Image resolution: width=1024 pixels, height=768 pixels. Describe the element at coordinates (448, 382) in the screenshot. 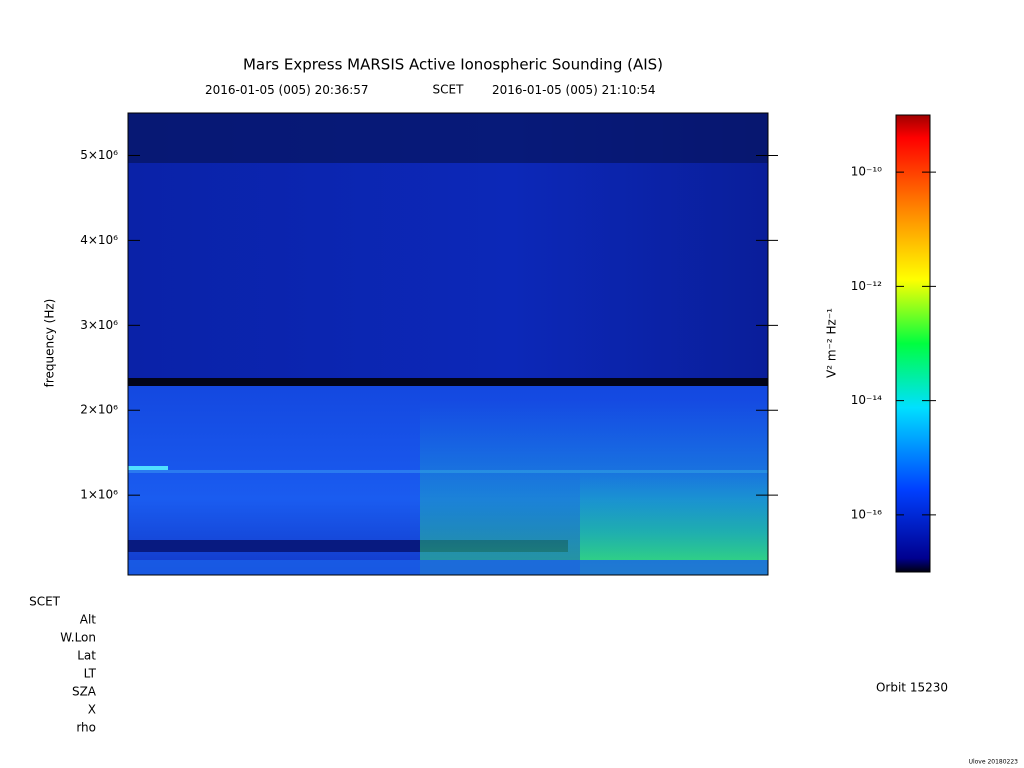

I see `dark-line` at that location.